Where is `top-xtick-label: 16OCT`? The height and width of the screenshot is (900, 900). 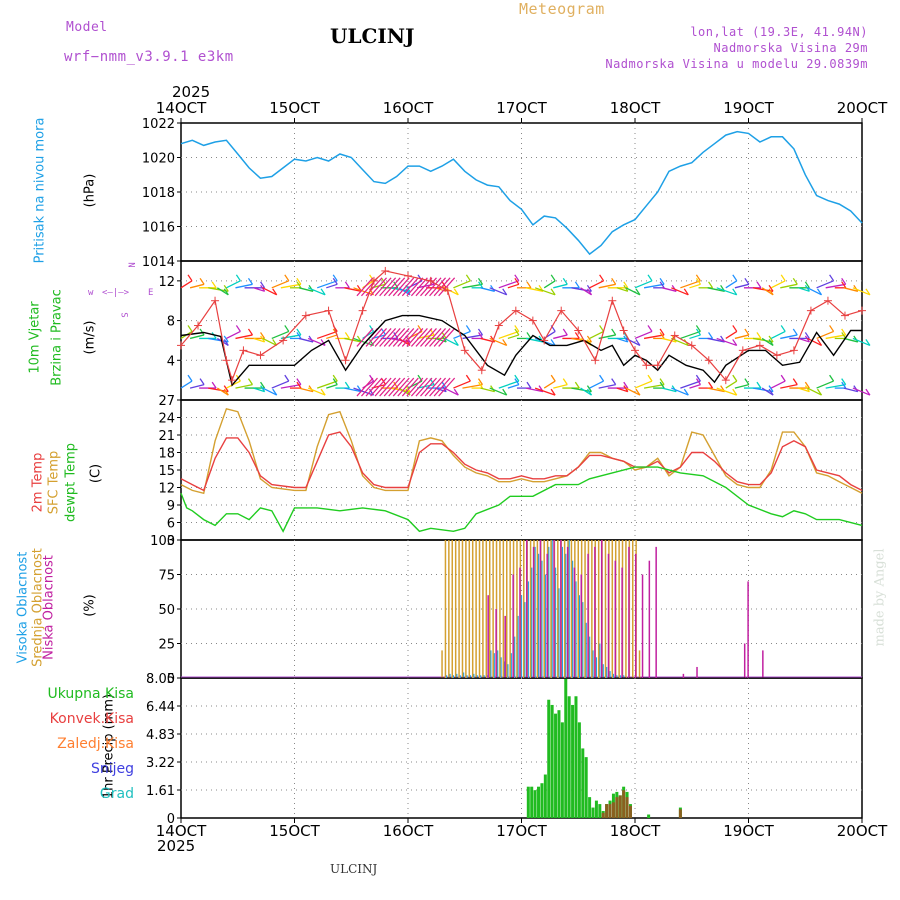 top-xtick-label: 16OCT is located at coordinates (408, 108).